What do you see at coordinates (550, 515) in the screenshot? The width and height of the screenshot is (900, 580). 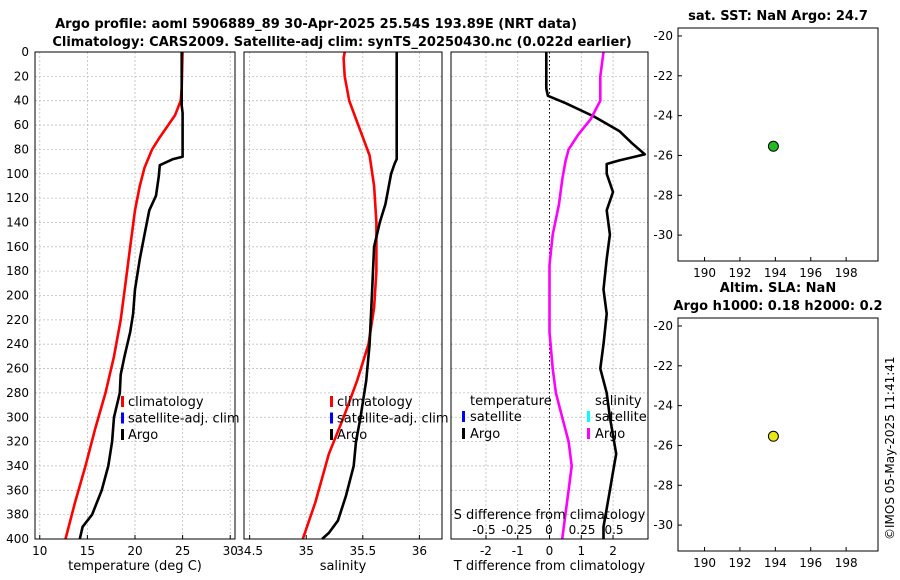 I see `top-axis-label: S difference from climatology` at bounding box center [550, 515].